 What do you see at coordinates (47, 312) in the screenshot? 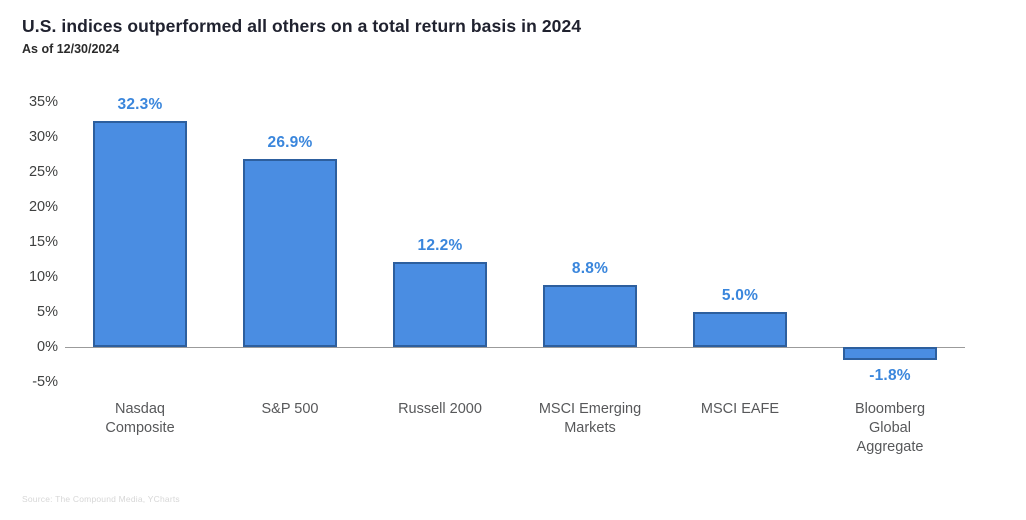
I see `y-tick-label: 5%` at bounding box center [47, 312].